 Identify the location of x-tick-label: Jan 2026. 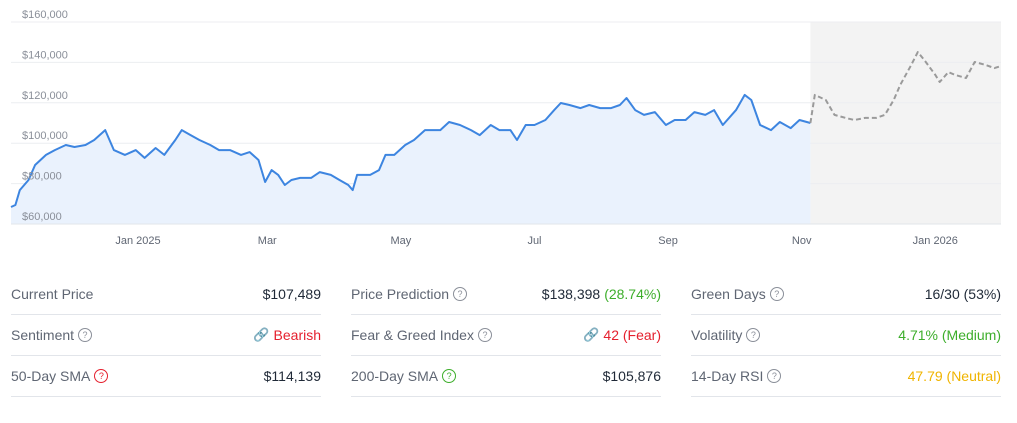
(935, 241).